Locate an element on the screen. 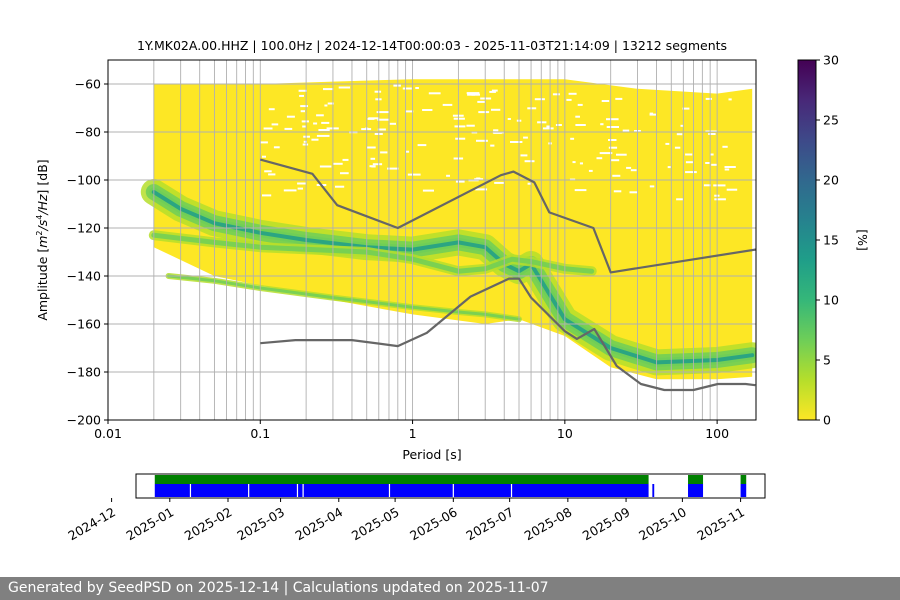  y-axis-unit-exp2: 2 is located at coordinates (39, 232).